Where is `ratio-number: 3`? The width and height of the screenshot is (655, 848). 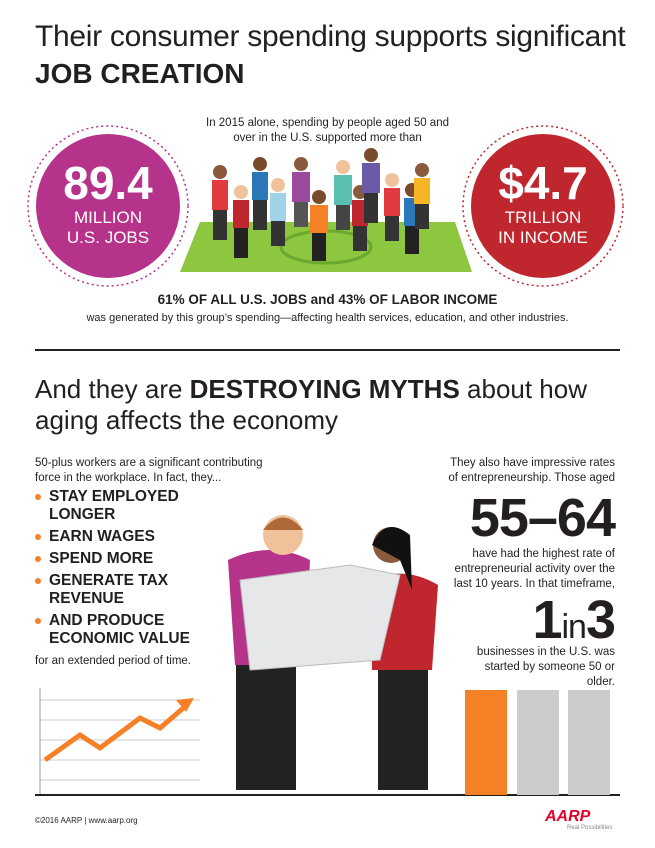
ratio-number: 3 is located at coordinates (600, 620).